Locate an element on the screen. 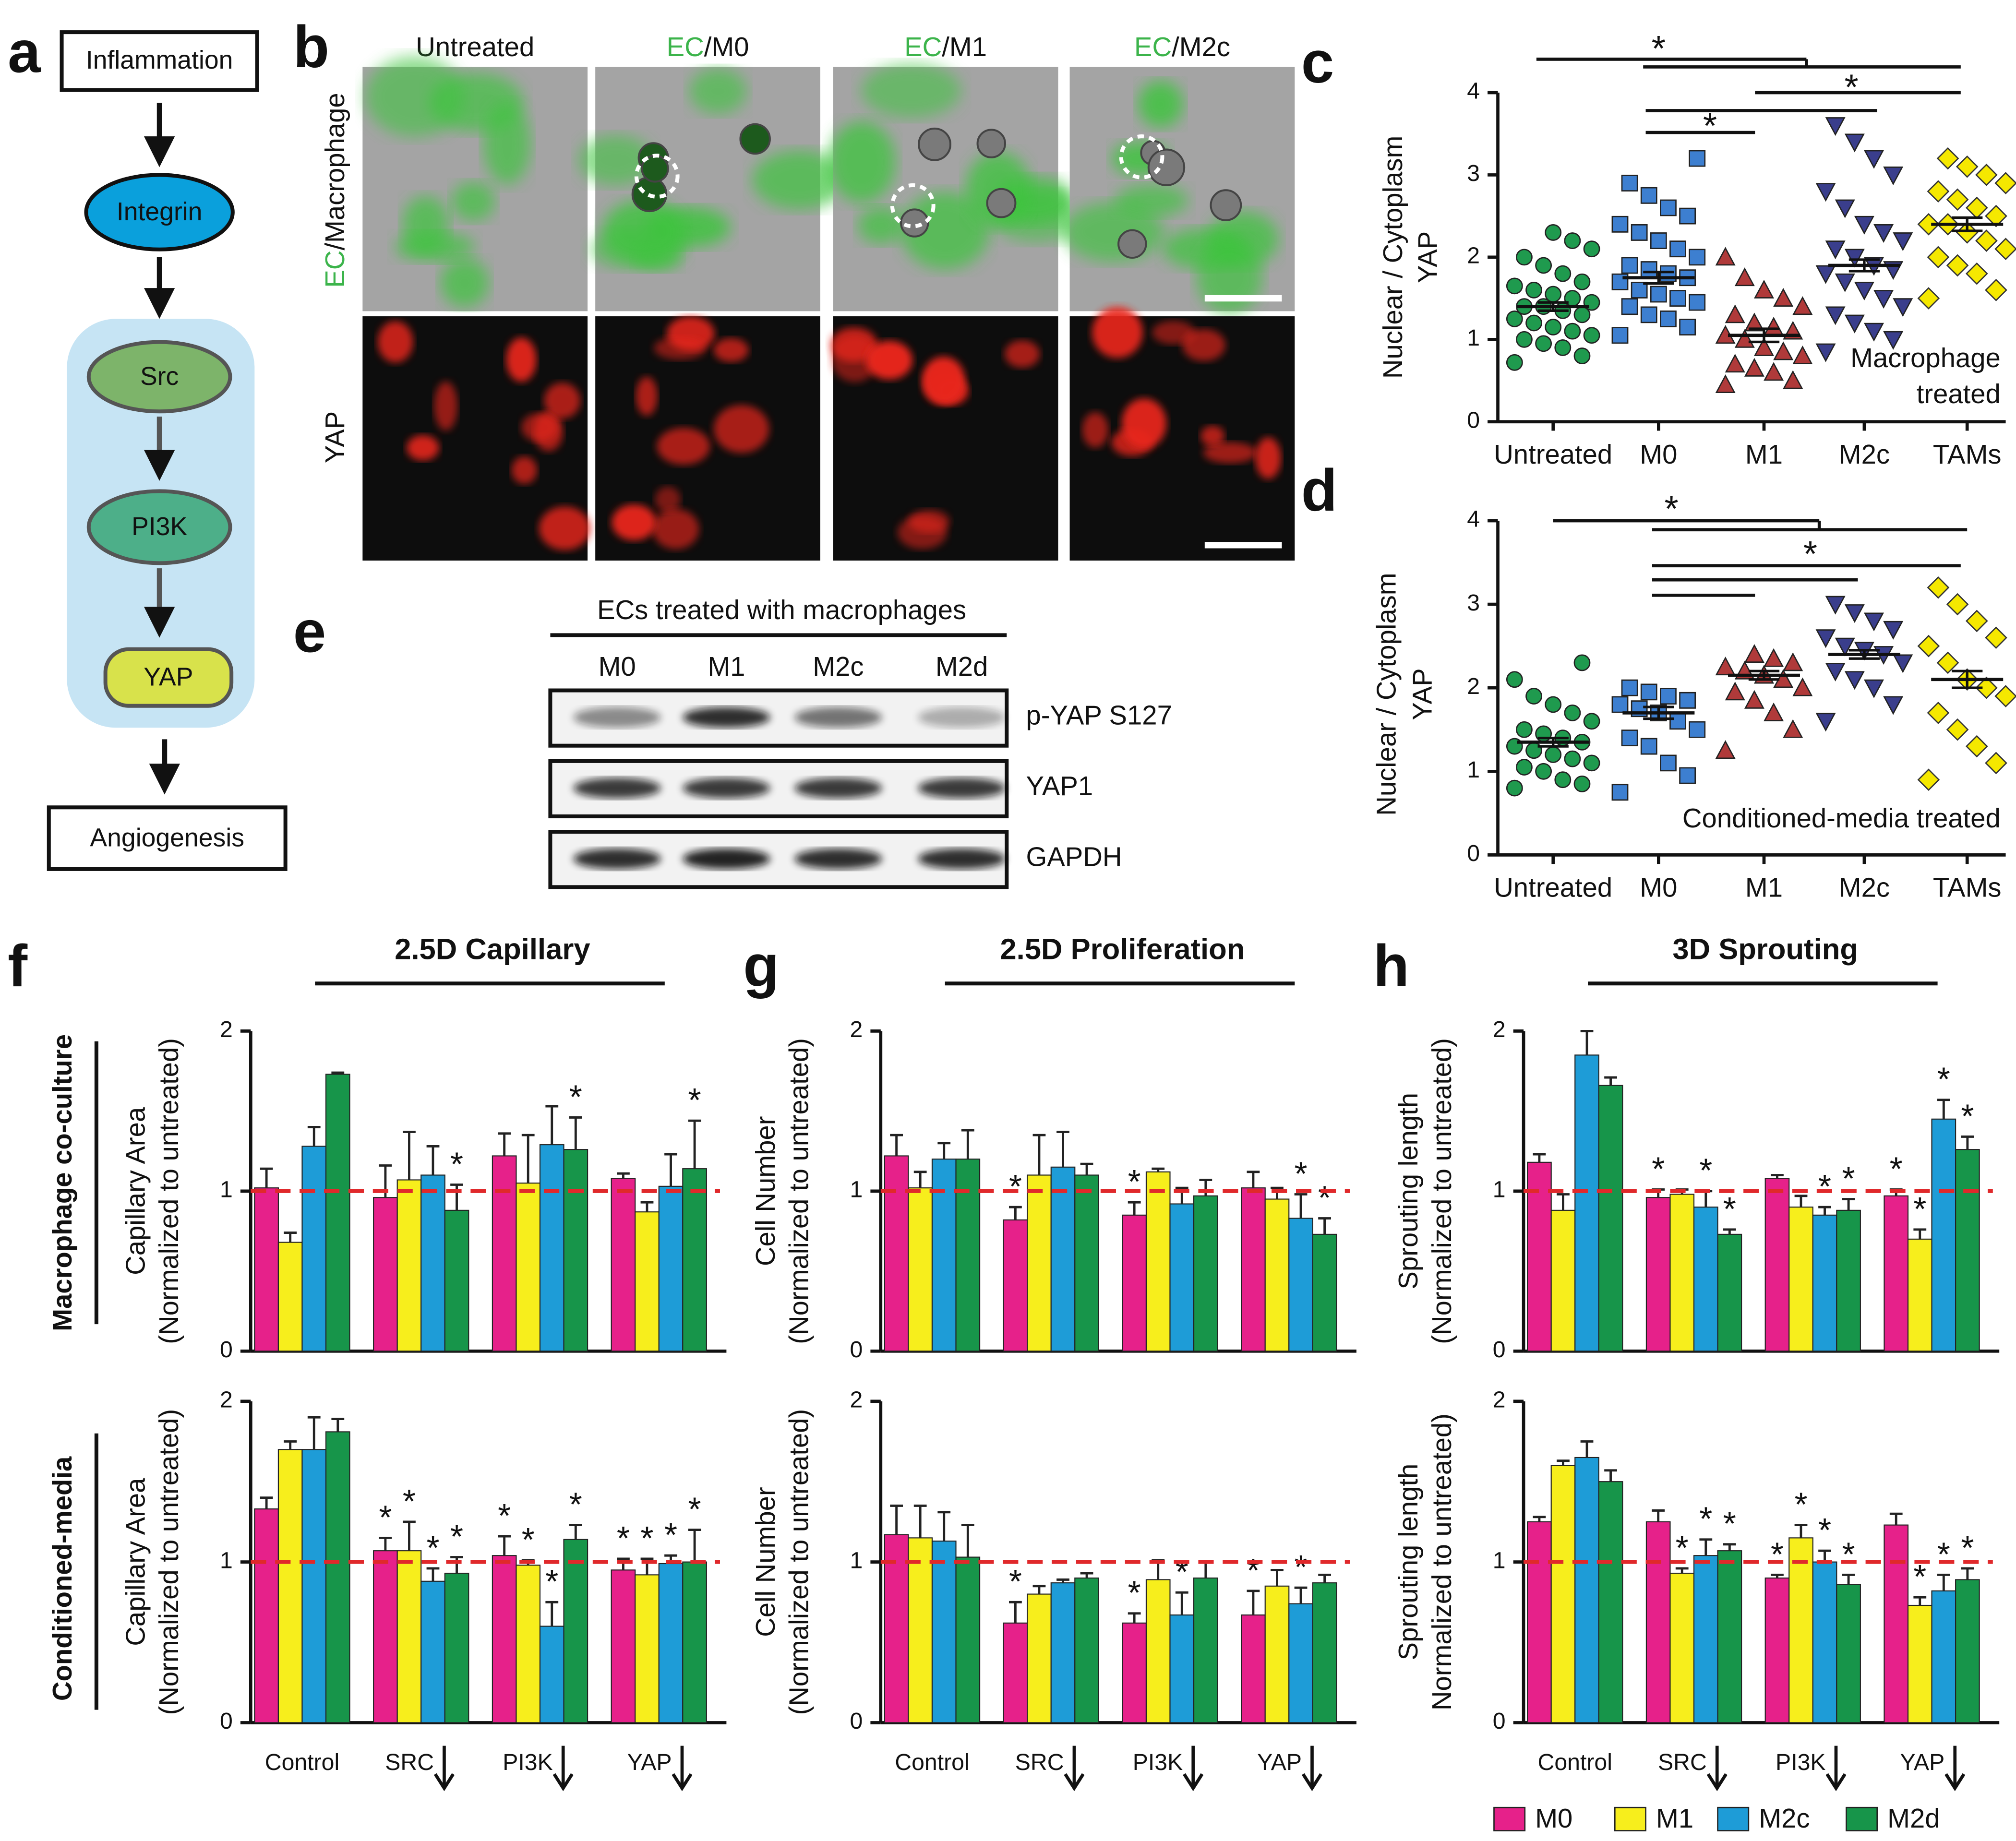 The height and width of the screenshot is (1841, 2016). legend-swatch is located at coordinates (1630, 1818).